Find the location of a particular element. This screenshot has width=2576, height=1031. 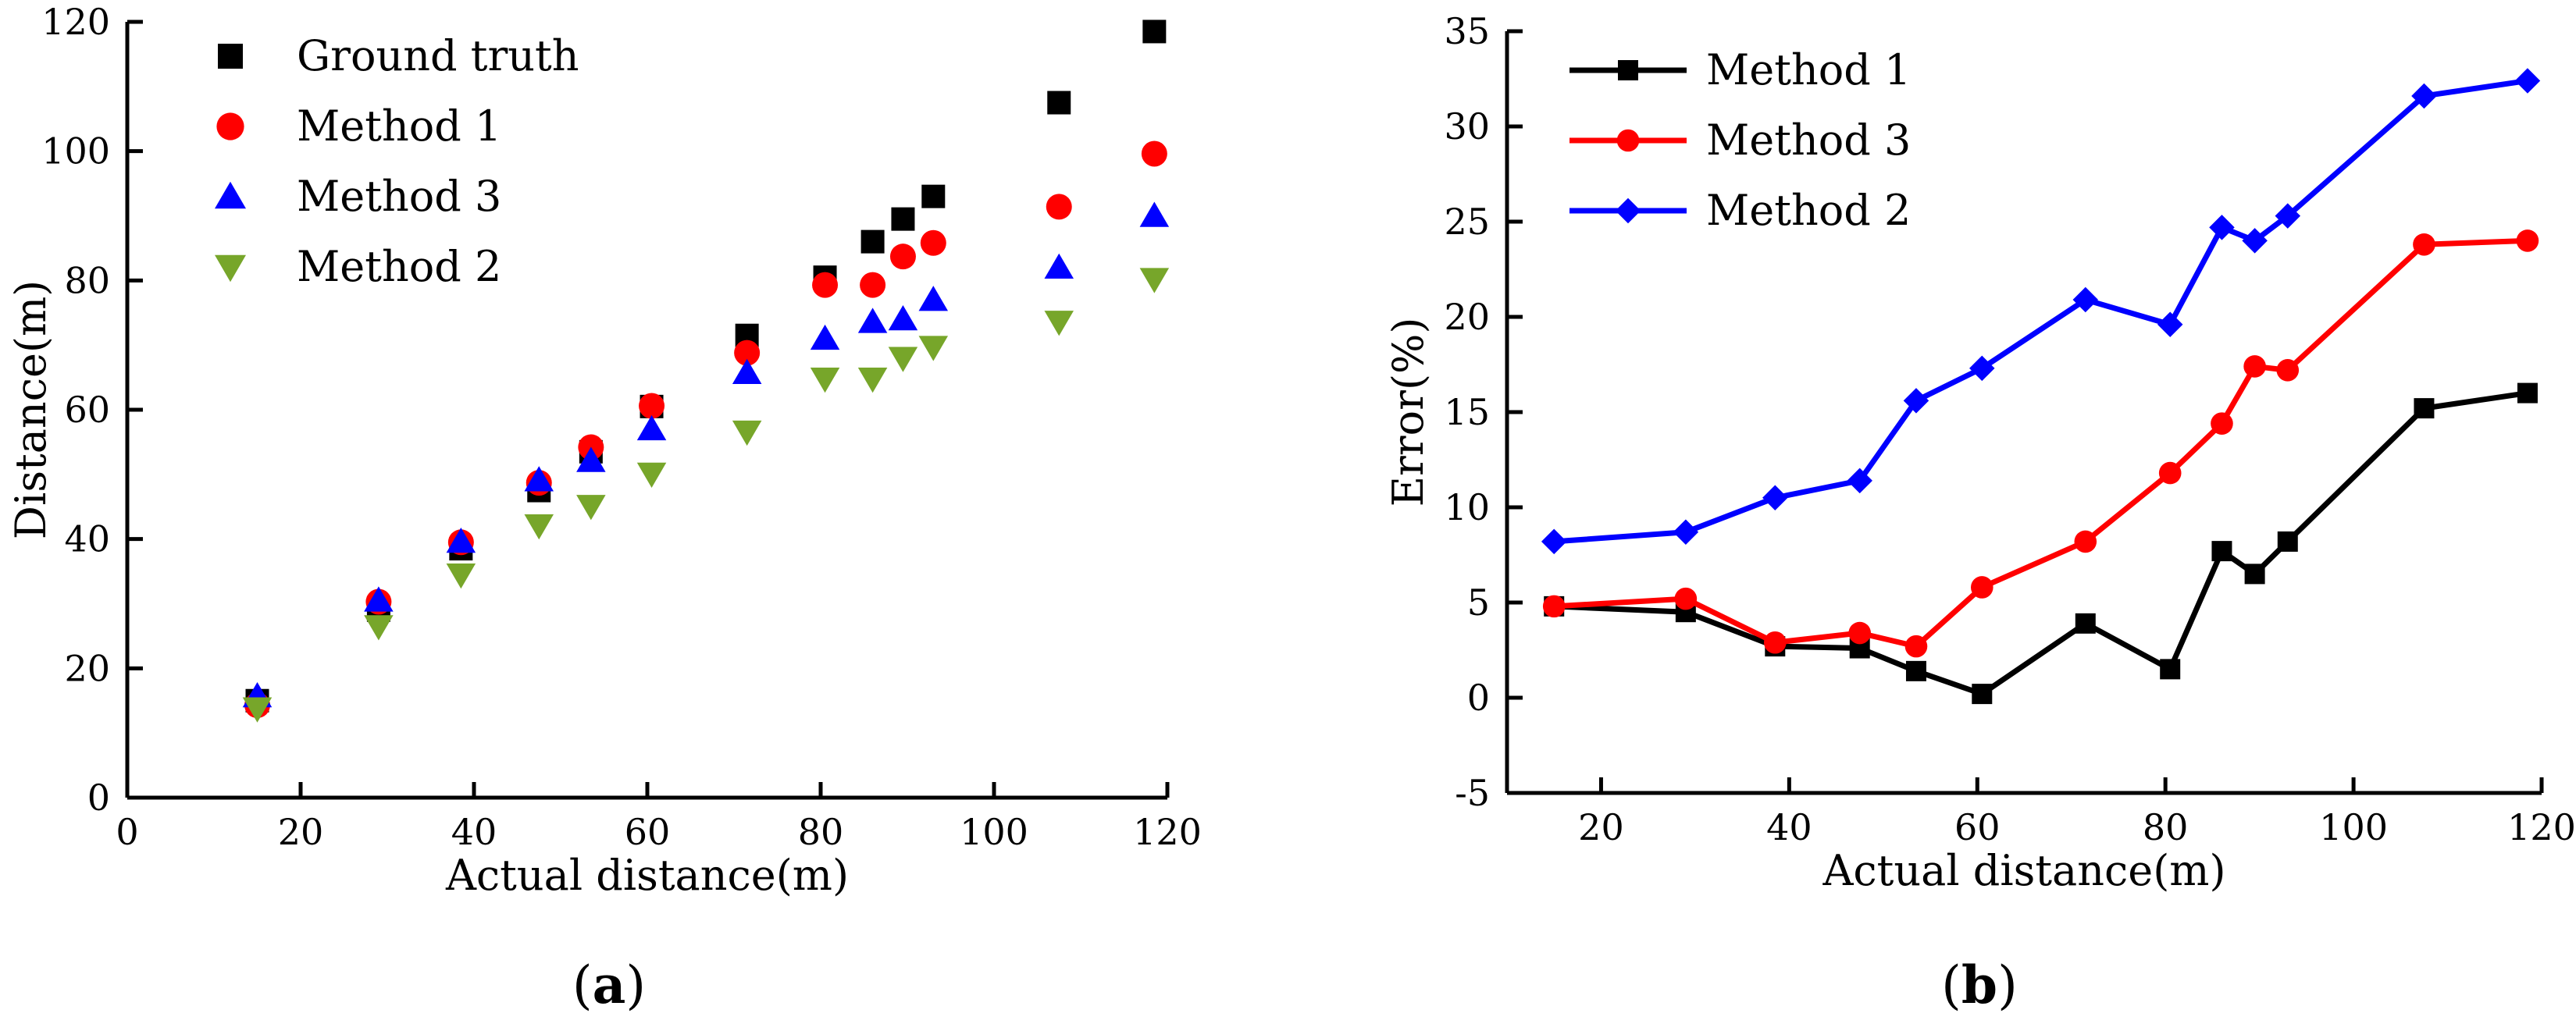

y-tick-label: 25 is located at coordinates (1467, 222).